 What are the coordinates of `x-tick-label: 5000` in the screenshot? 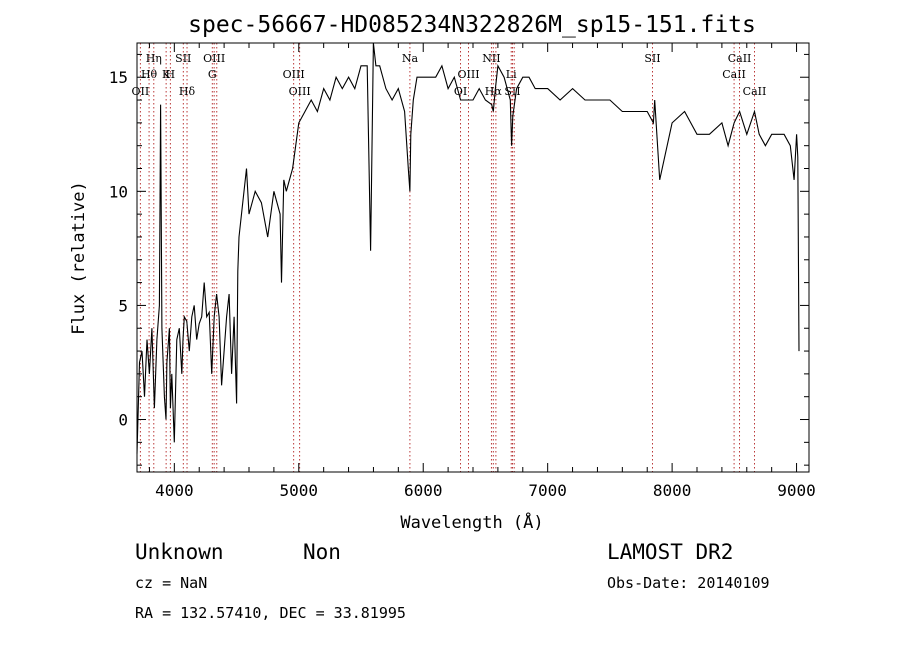 It's located at (299, 490).